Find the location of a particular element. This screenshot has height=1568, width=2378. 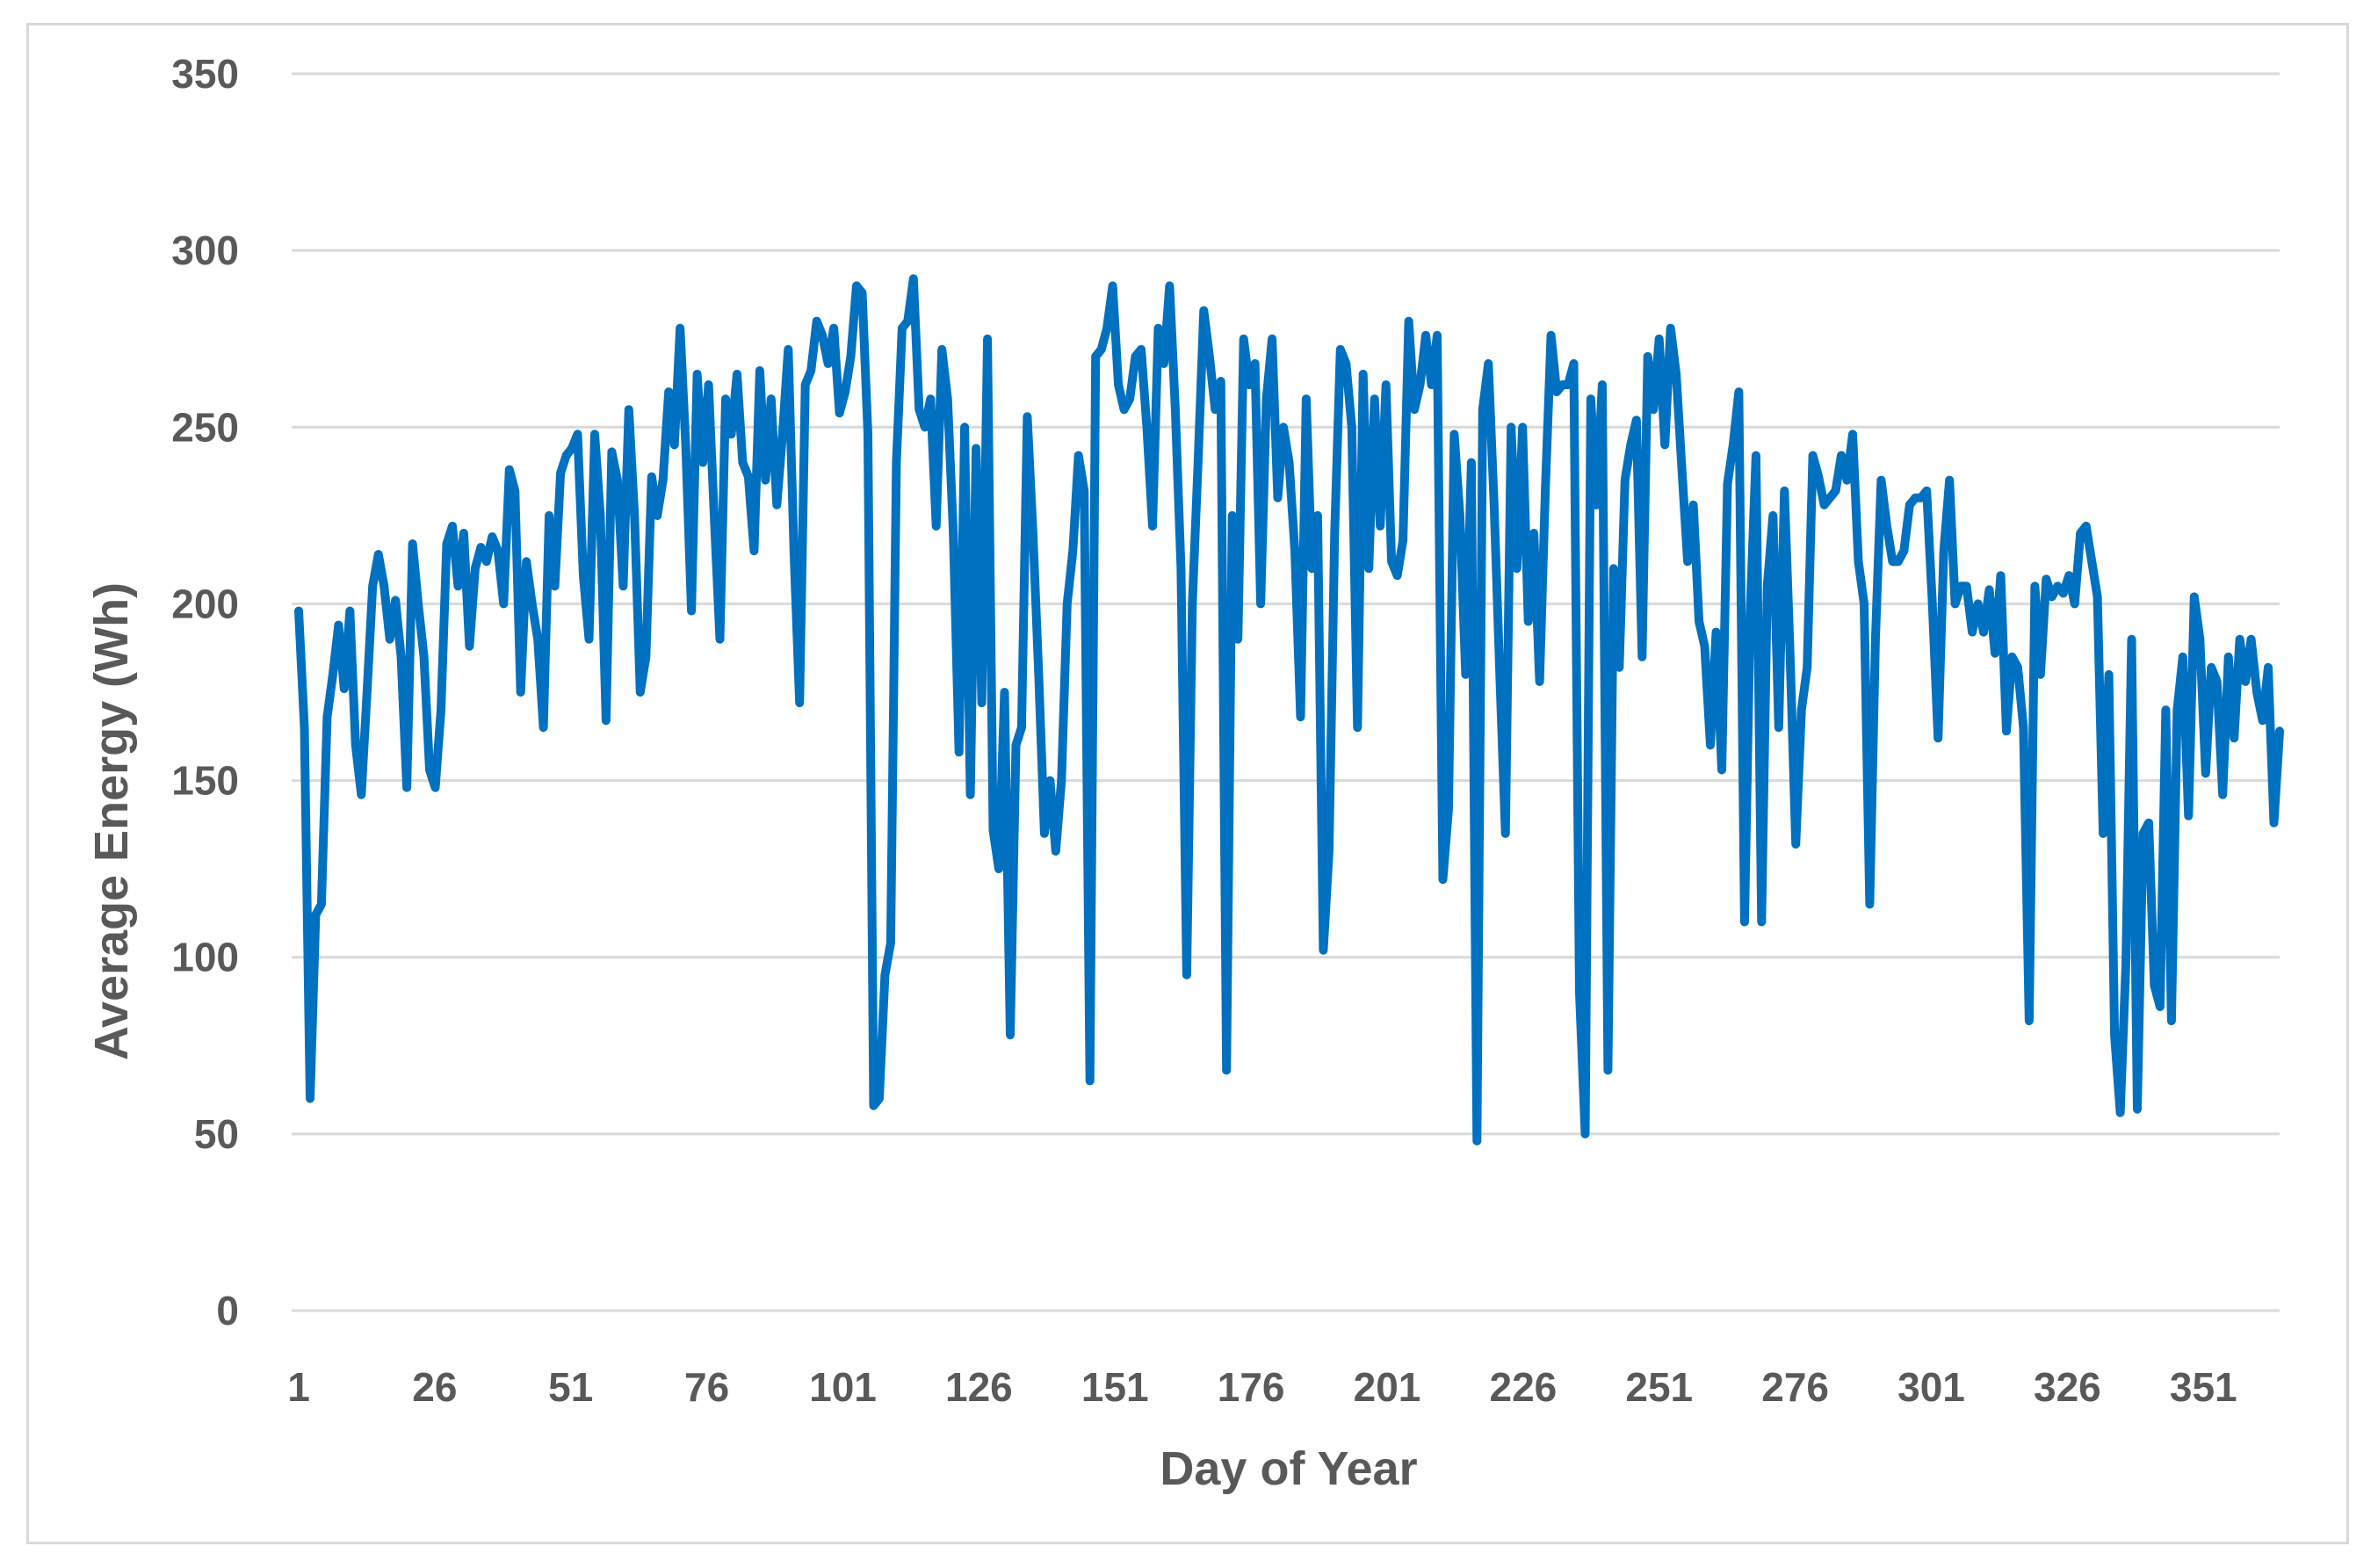

x-tick-label: 126 is located at coordinates (979, 1387).